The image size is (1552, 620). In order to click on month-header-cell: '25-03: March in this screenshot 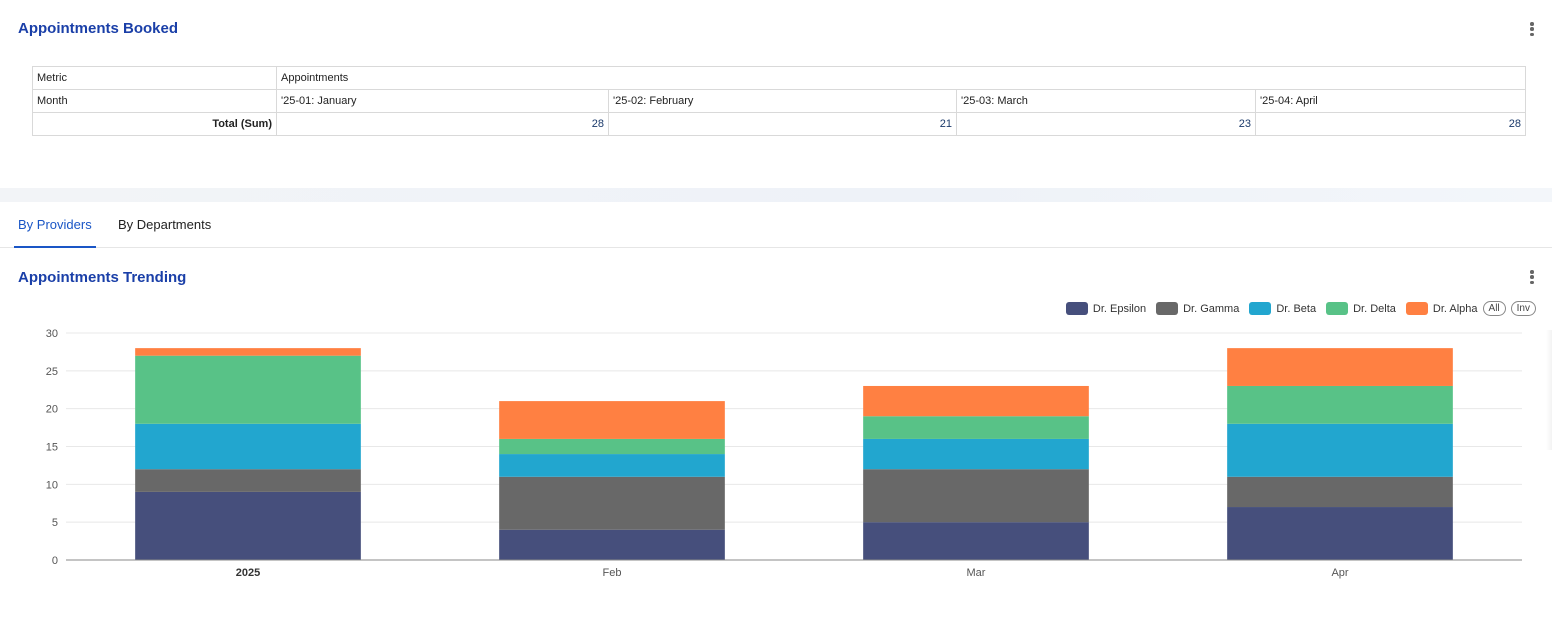, I will do `click(1106, 101)`.